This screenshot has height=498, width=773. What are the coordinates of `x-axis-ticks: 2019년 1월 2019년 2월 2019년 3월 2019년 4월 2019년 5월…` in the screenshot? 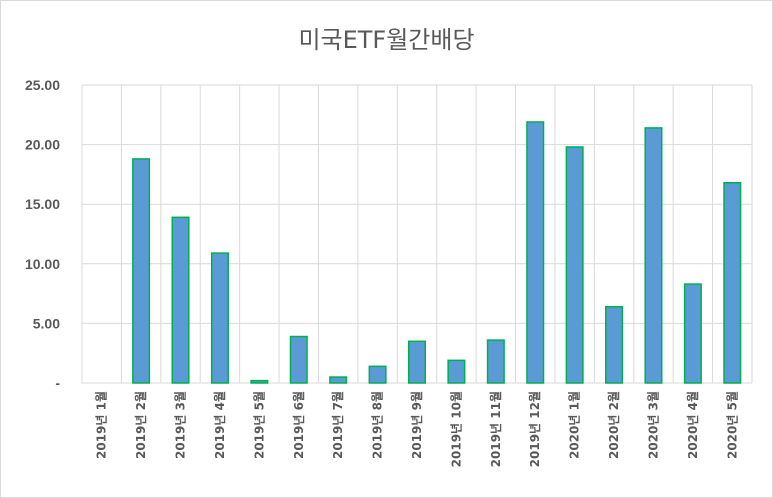 It's located at (417, 429).